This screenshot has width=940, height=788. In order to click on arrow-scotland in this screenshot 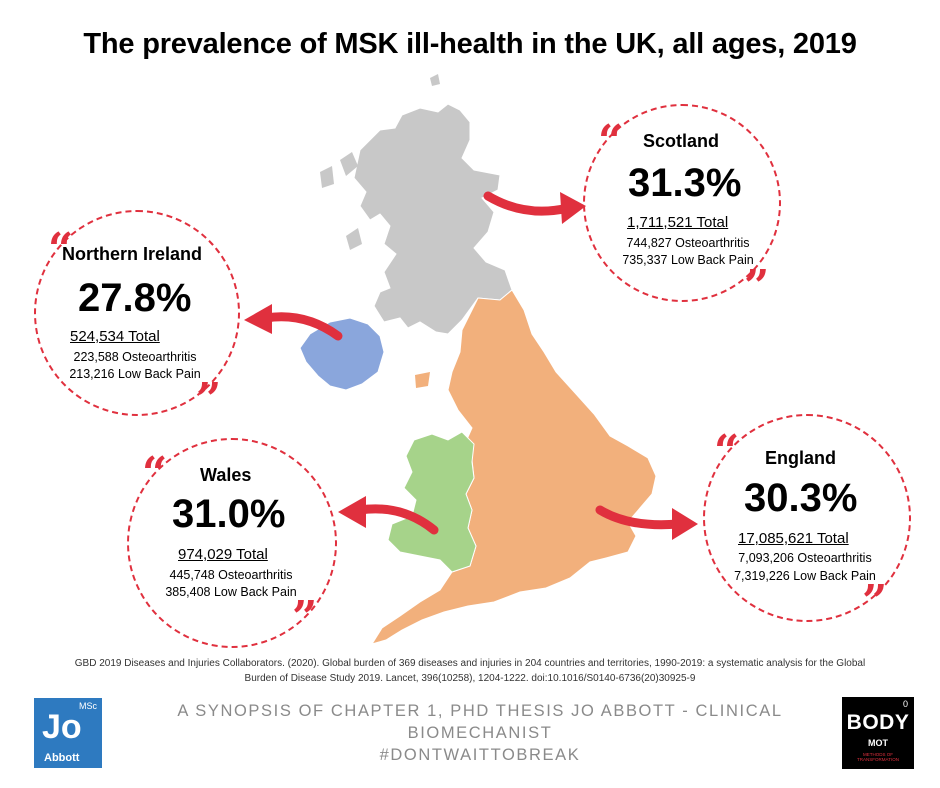, I will do `click(528, 203)`.